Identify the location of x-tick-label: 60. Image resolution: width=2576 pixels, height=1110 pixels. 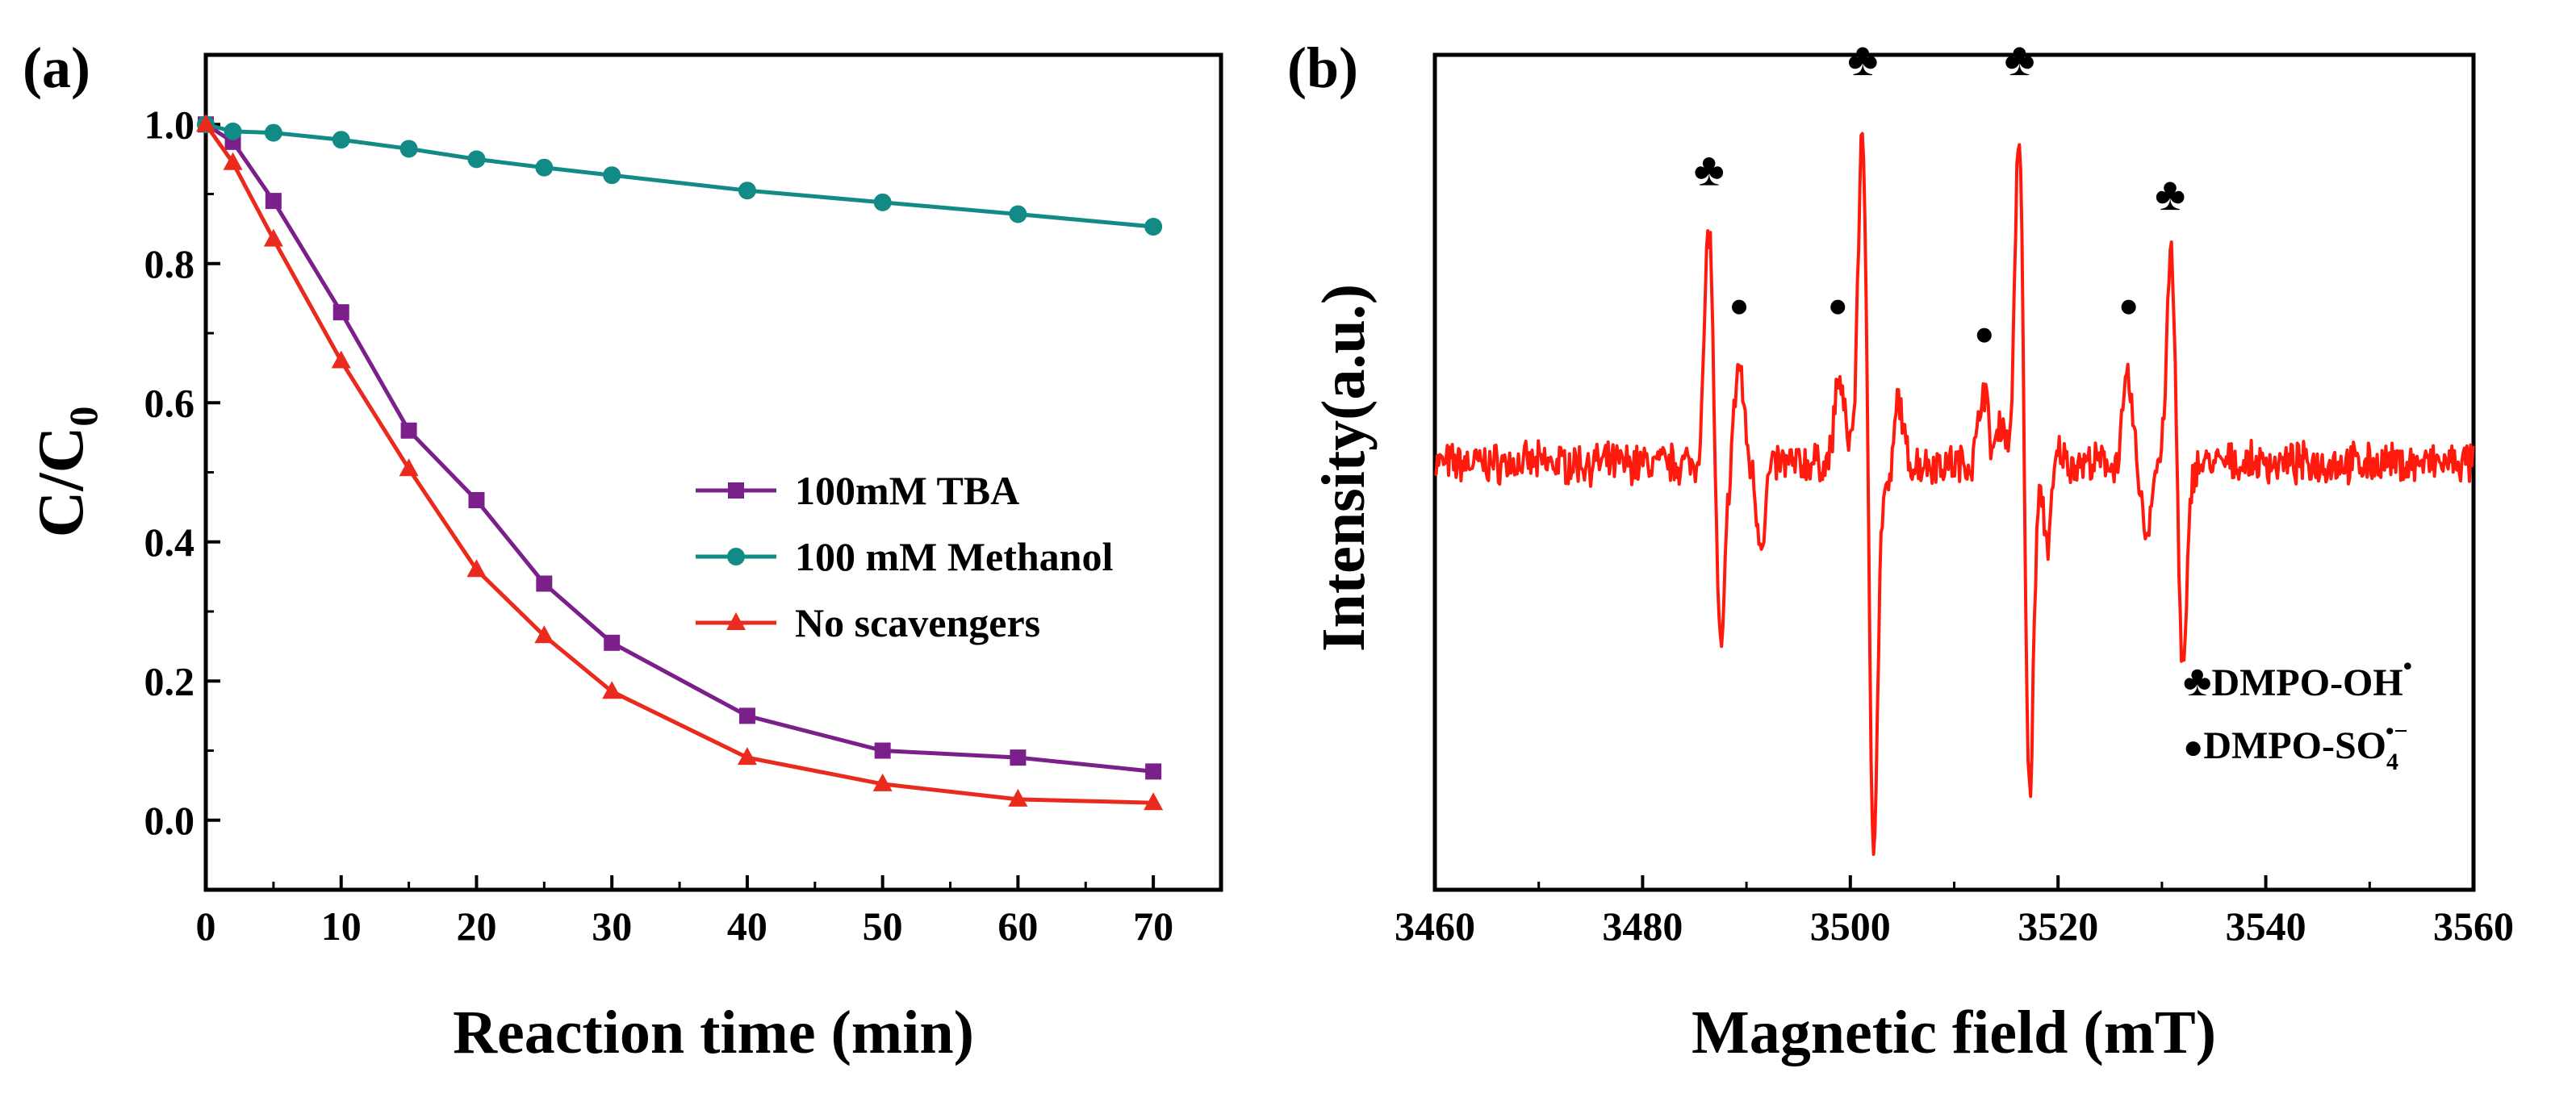
(1017, 926).